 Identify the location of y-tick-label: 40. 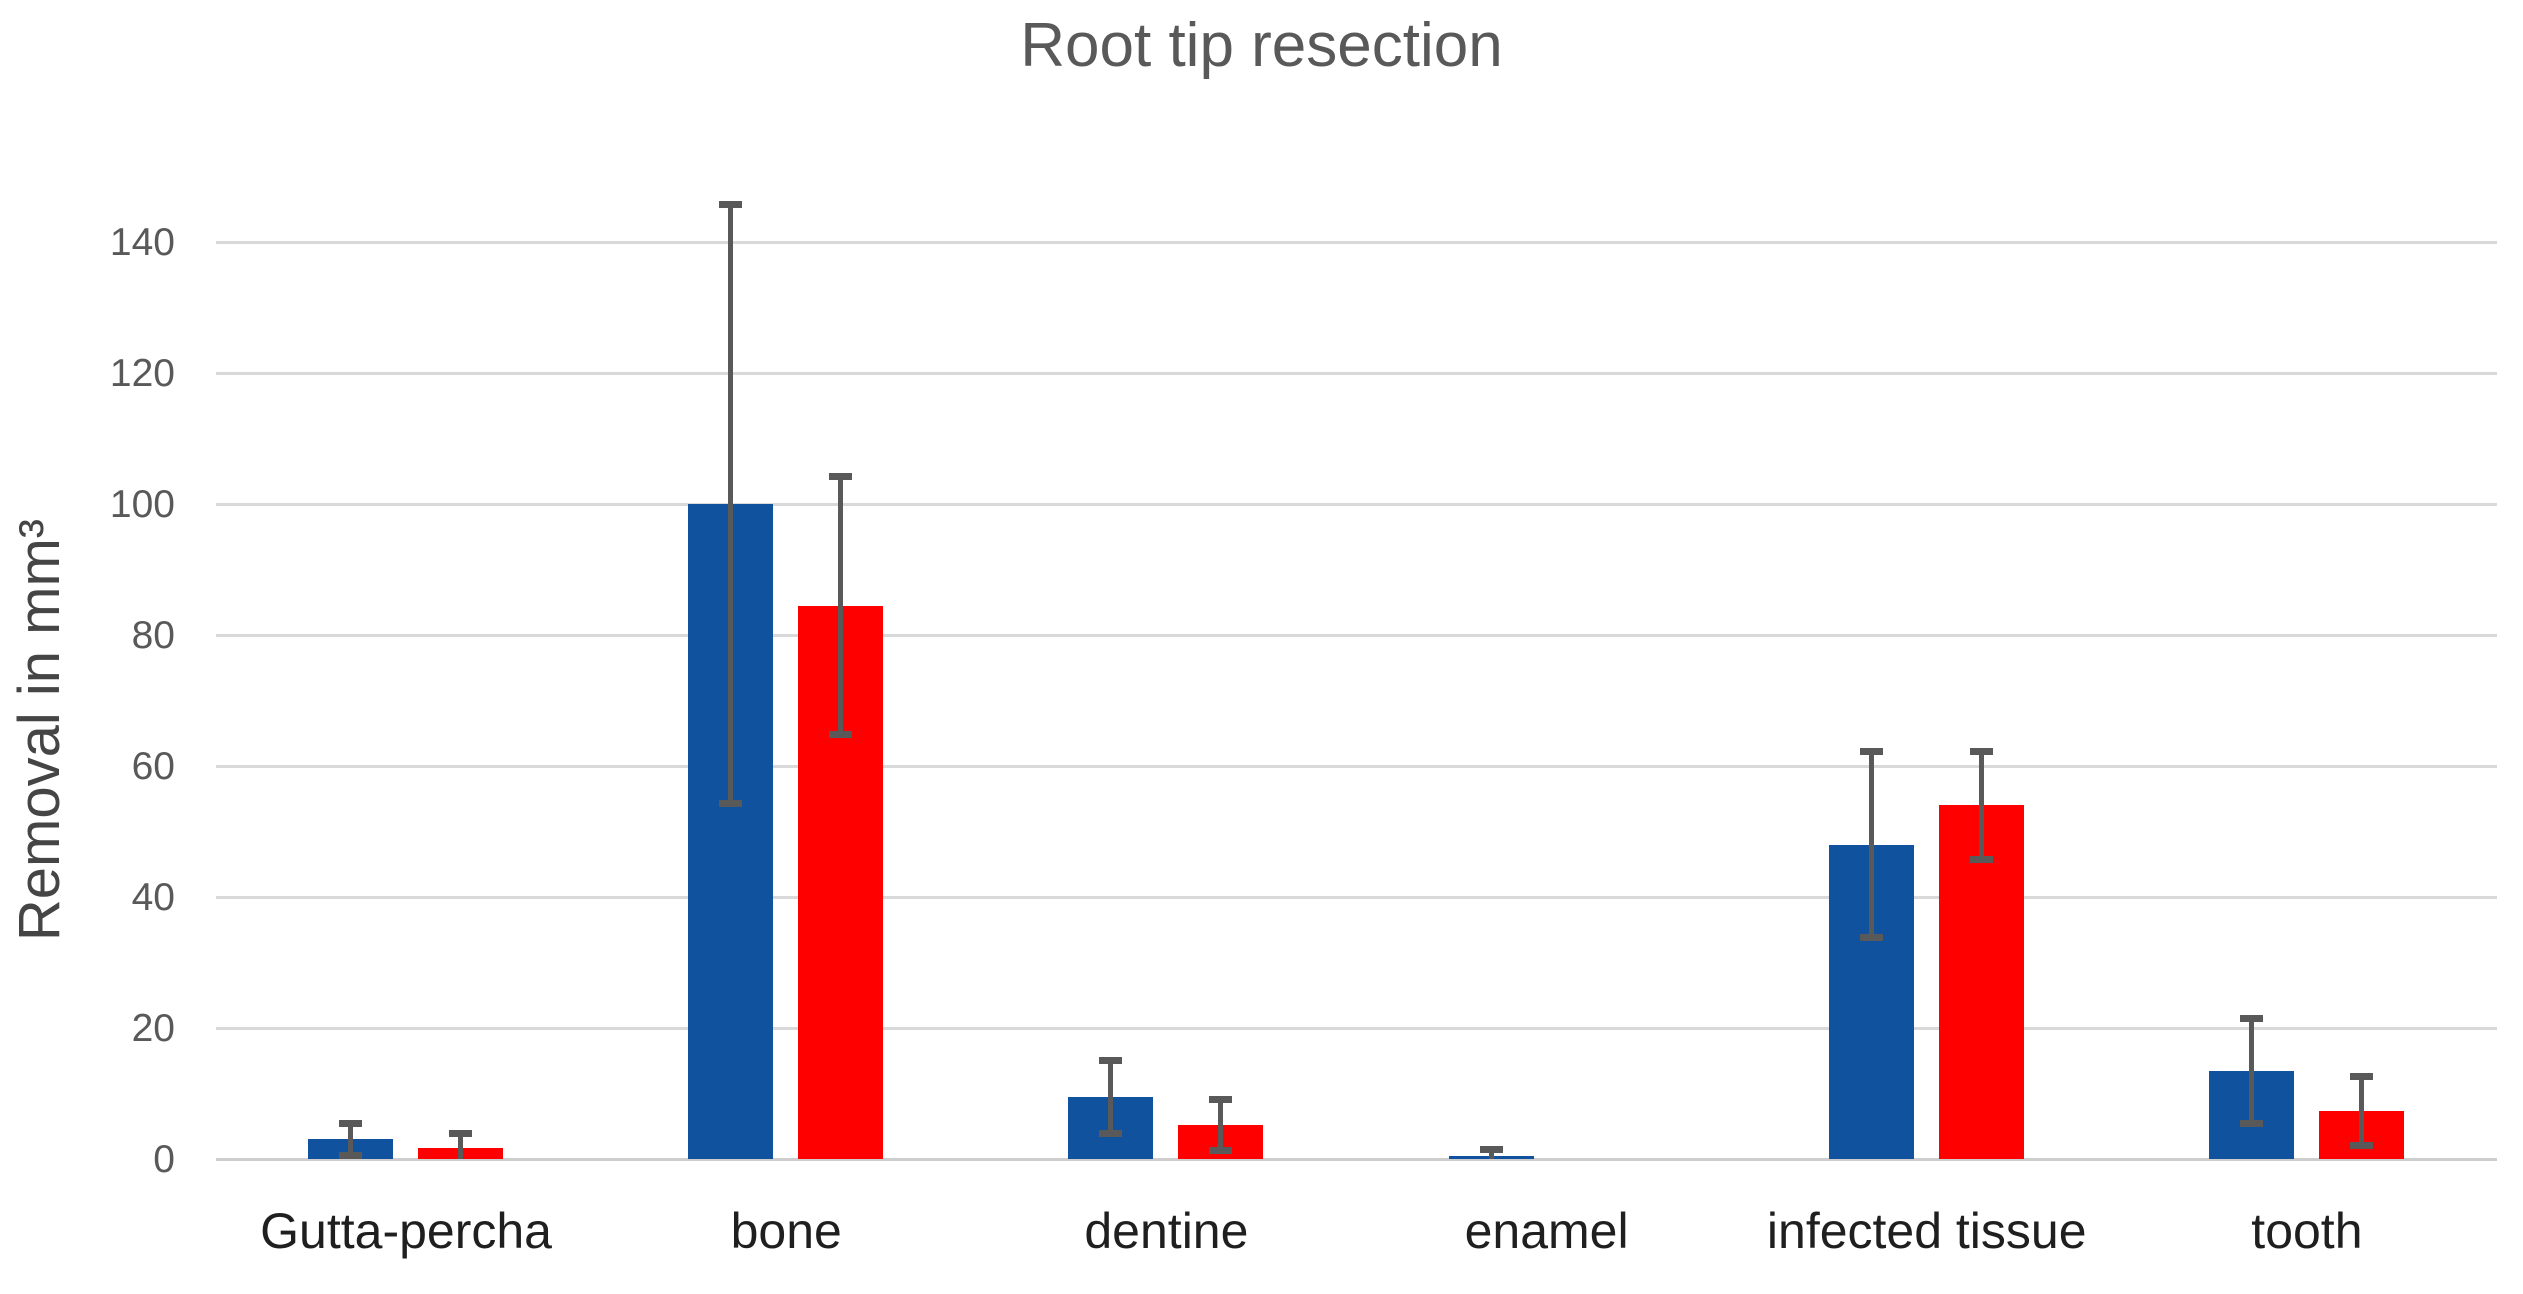
(153, 898).